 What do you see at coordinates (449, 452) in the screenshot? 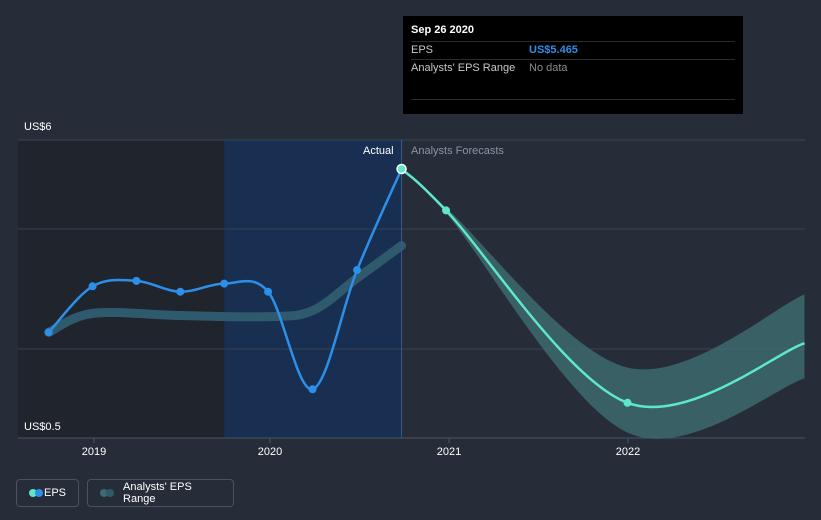
I see `x-tick-label-2021: 2021` at bounding box center [449, 452].